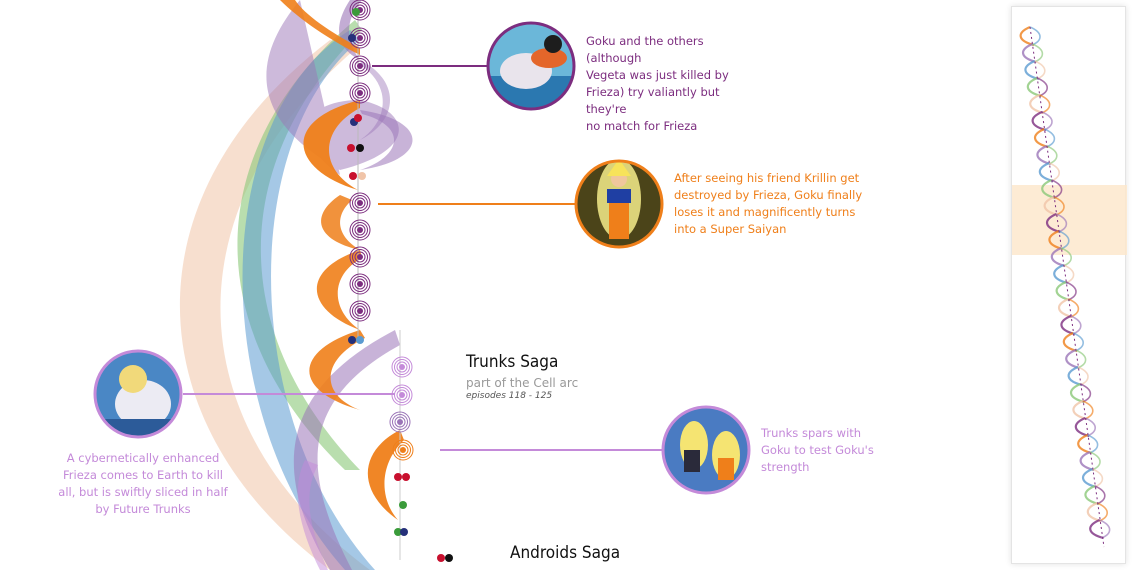  What do you see at coordinates (332, 87) in the screenshot?
I see `piccolo-ribbon` at bounding box center [332, 87].